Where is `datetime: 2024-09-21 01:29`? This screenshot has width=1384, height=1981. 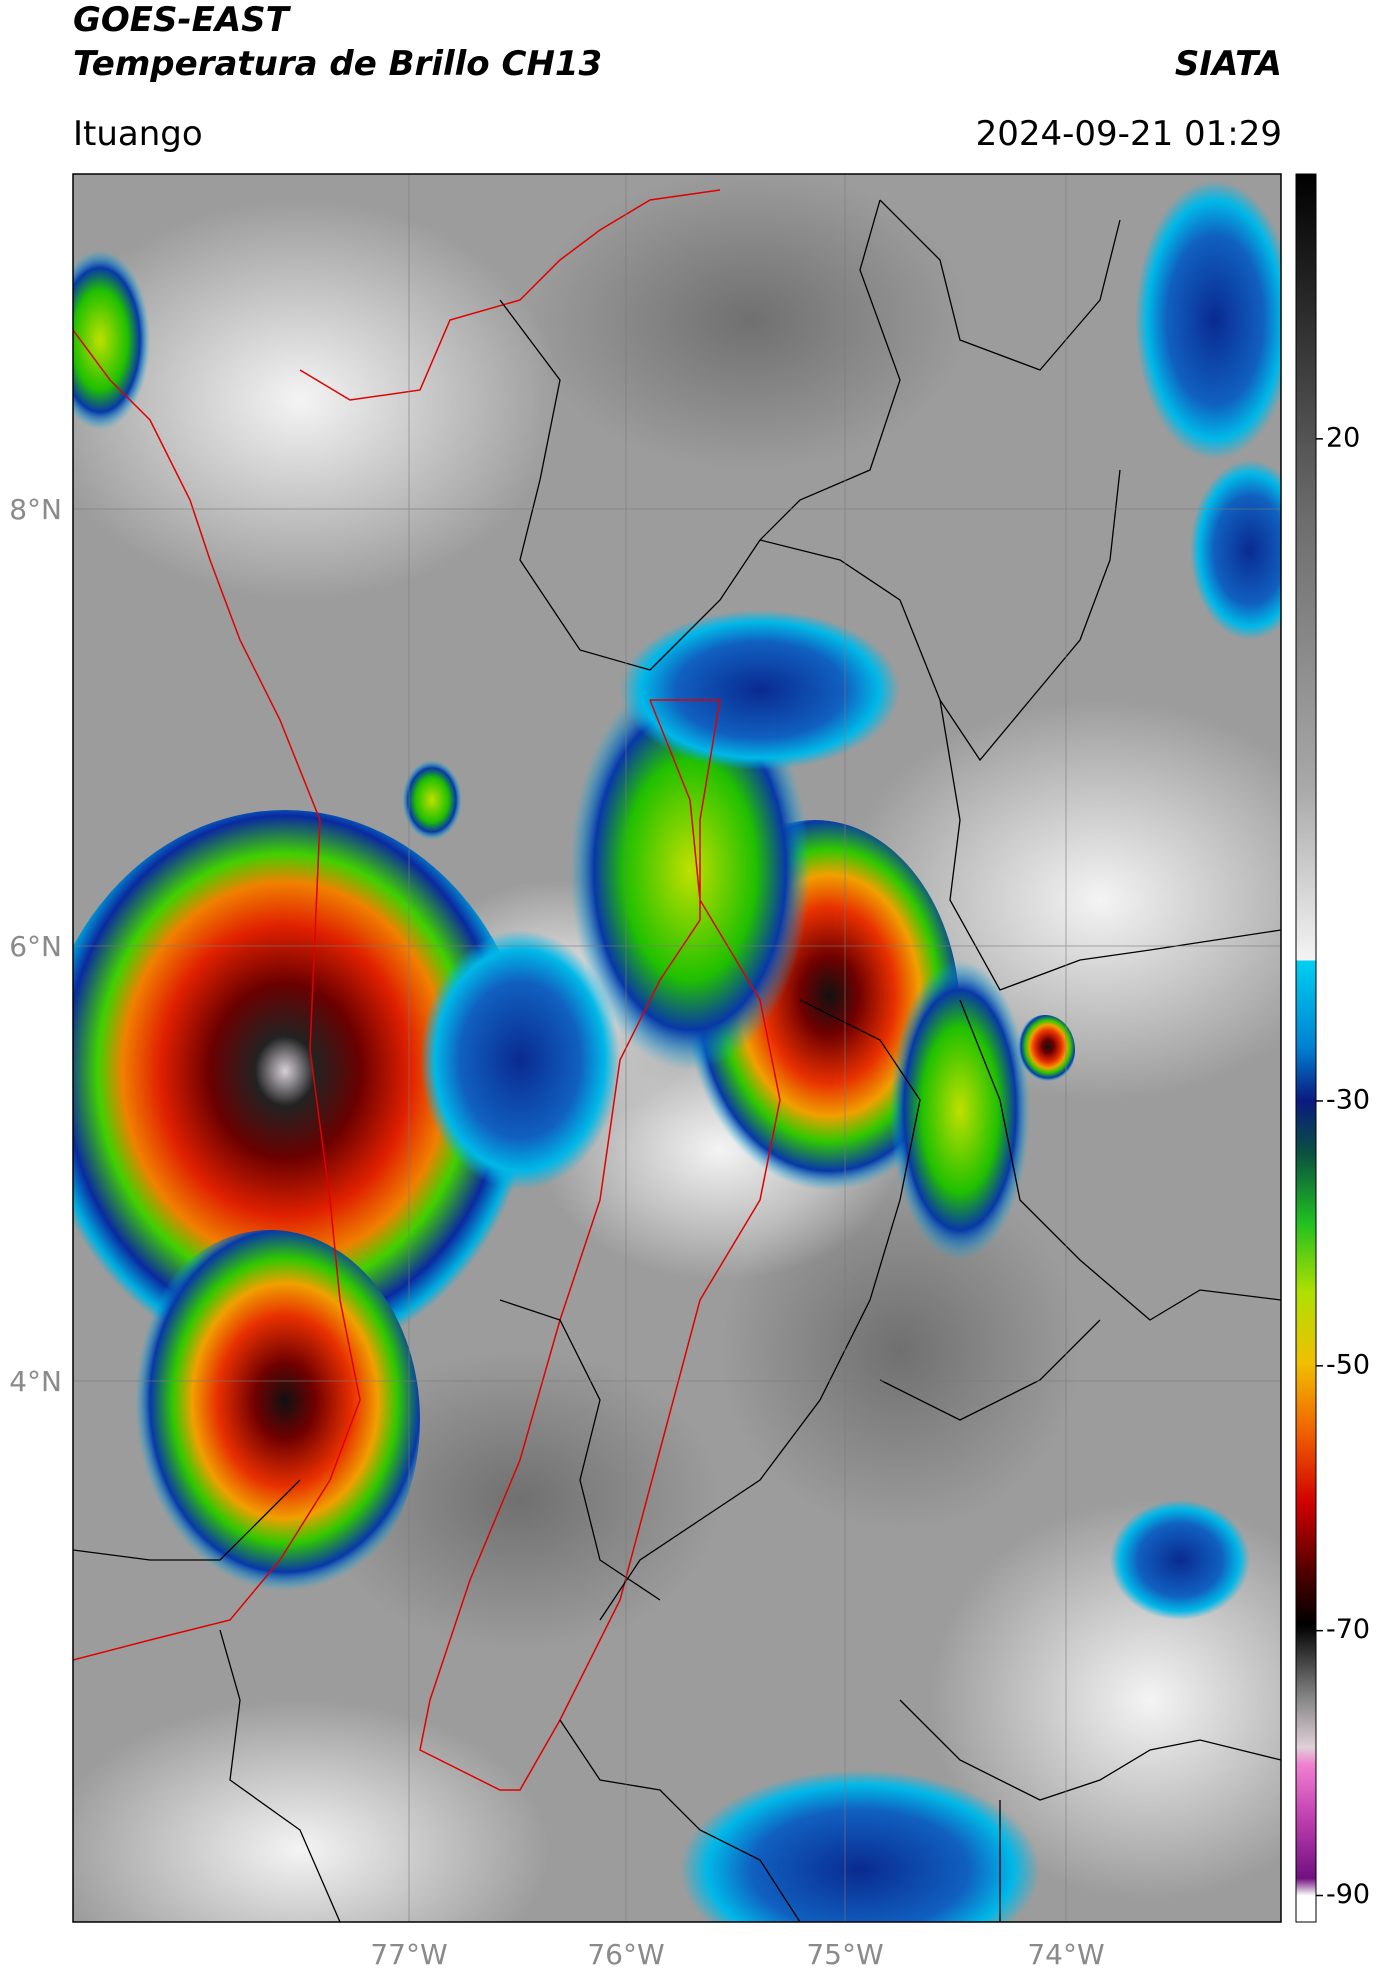
datetime: 2024-09-21 01:29 is located at coordinates (1128, 134).